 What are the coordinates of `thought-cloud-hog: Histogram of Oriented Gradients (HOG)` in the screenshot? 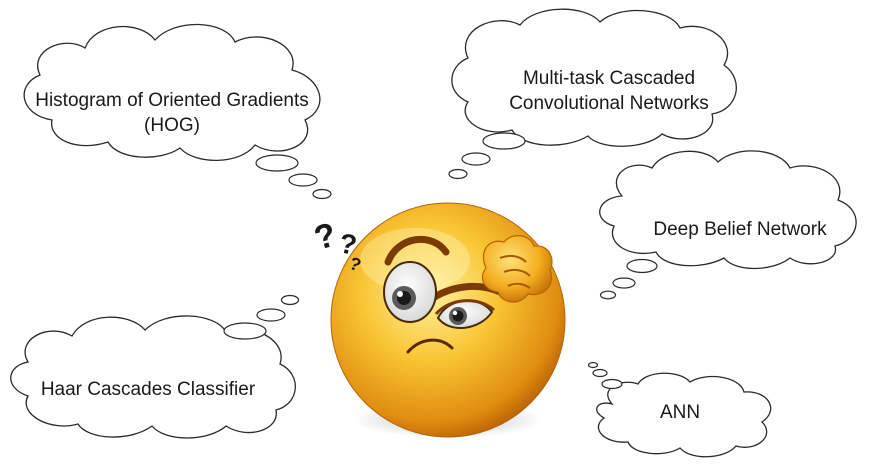 It's located at (172, 92).